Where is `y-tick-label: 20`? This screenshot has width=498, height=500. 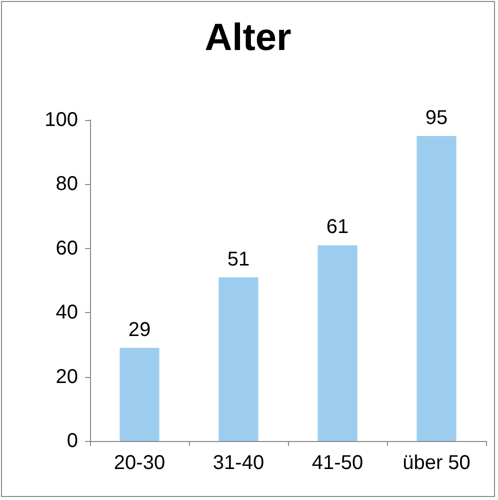
y-tick-label: 20 is located at coordinates (67, 377).